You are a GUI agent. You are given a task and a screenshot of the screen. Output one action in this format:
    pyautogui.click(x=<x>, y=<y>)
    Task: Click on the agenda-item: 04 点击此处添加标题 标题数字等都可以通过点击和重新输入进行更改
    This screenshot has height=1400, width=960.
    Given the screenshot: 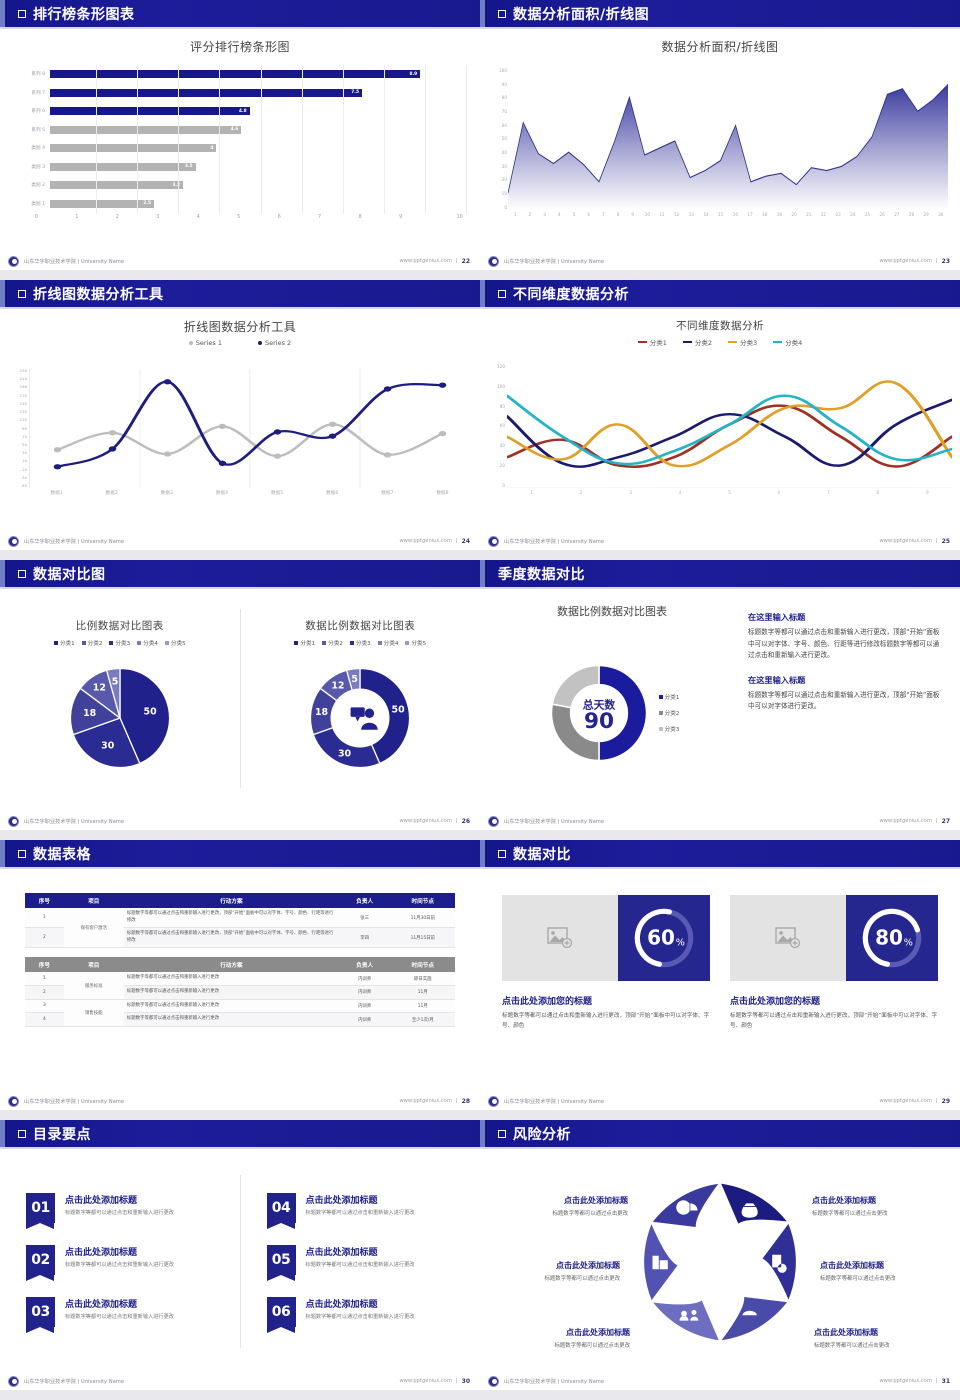 What is the action you would take?
    pyautogui.click(x=366, y=1211)
    